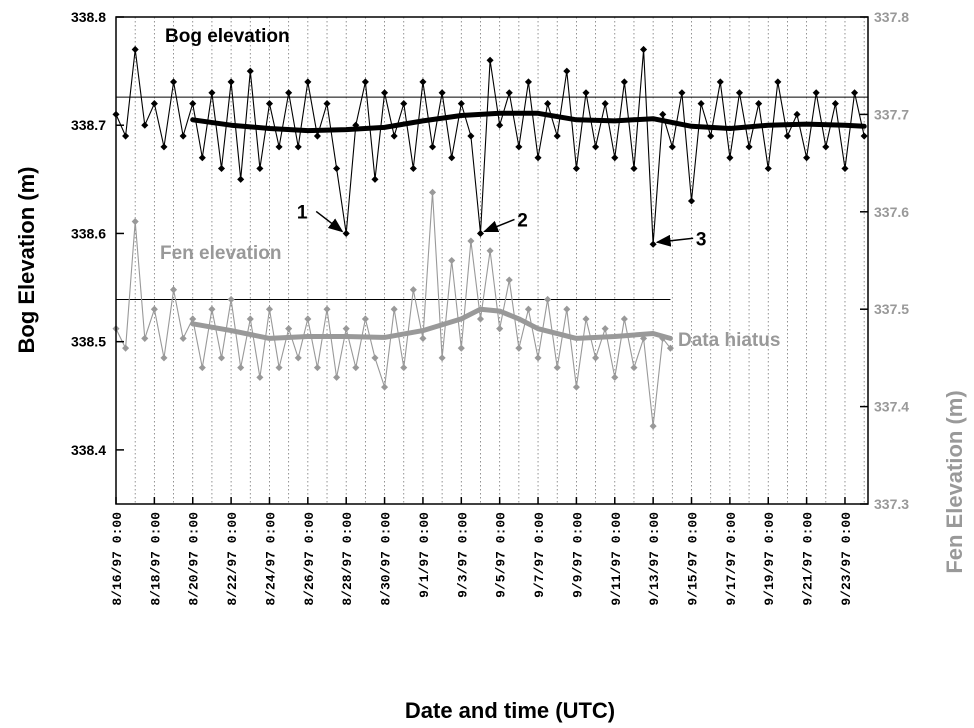 The height and width of the screenshot is (728, 974). What do you see at coordinates (891, 407) in the screenshot?
I see `right-tick-label: 337.4` at bounding box center [891, 407].